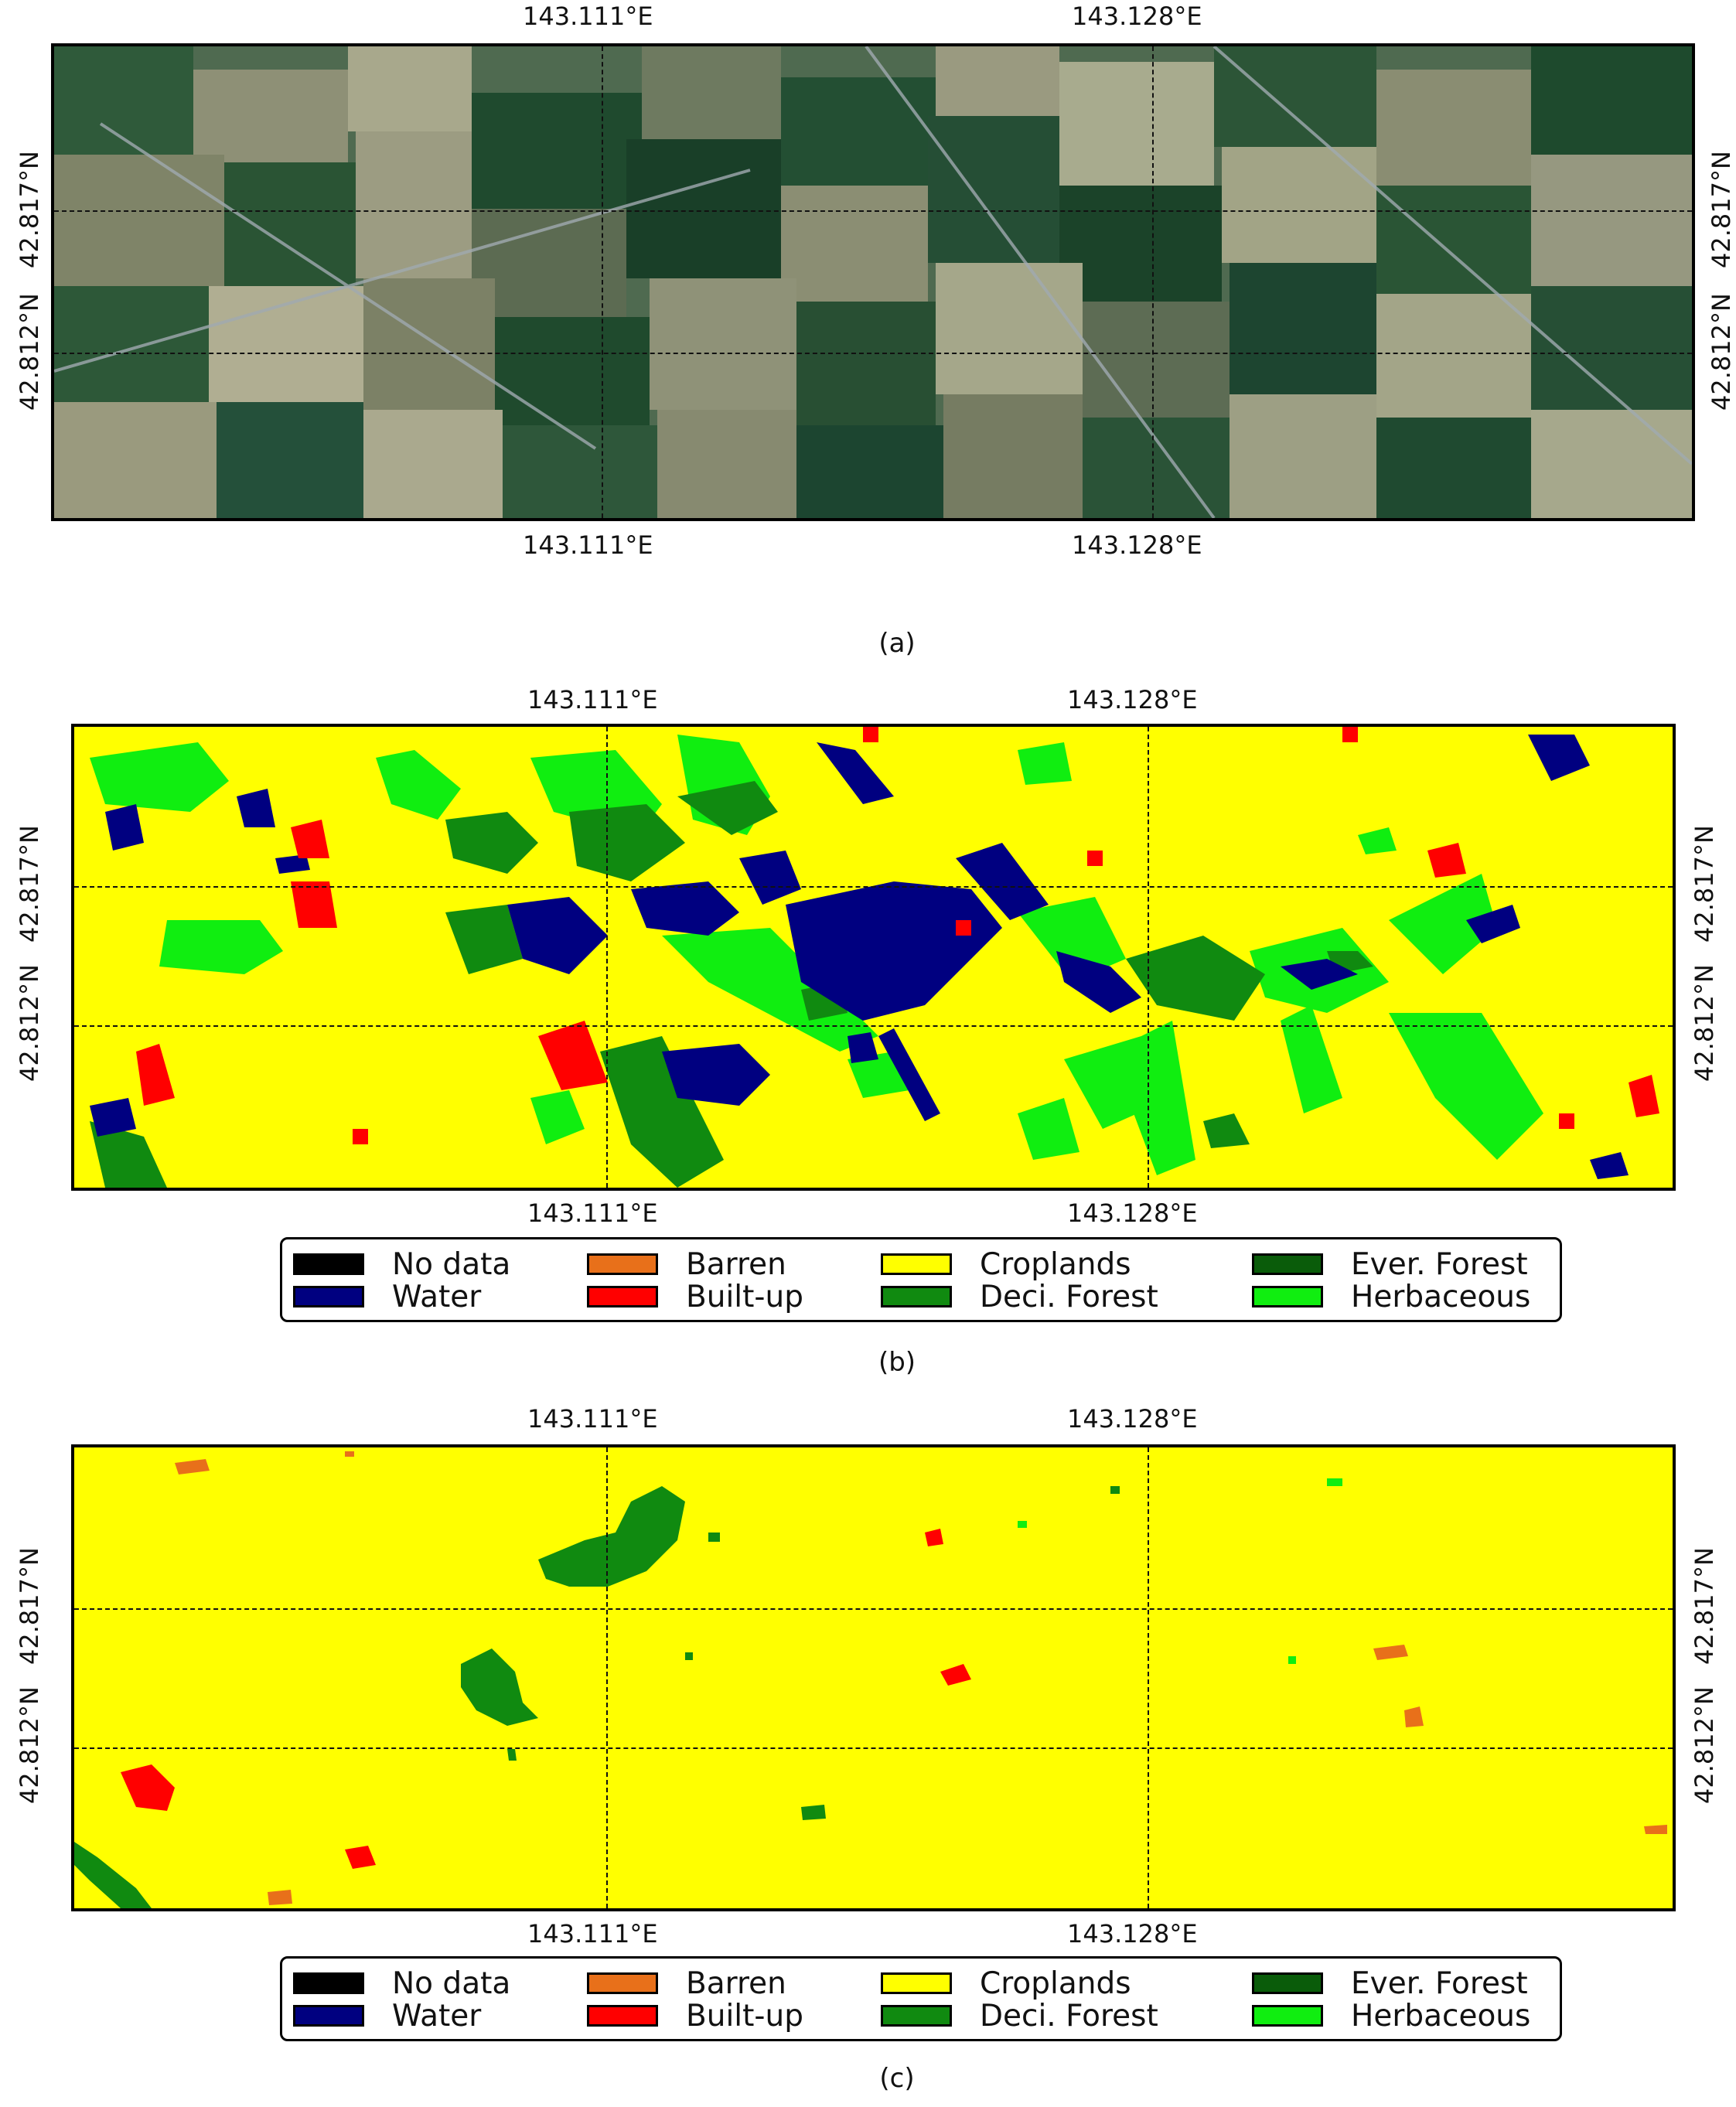  Describe the element at coordinates (328, 1264) in the screenshot. I see `swatch-no-data` at that location.